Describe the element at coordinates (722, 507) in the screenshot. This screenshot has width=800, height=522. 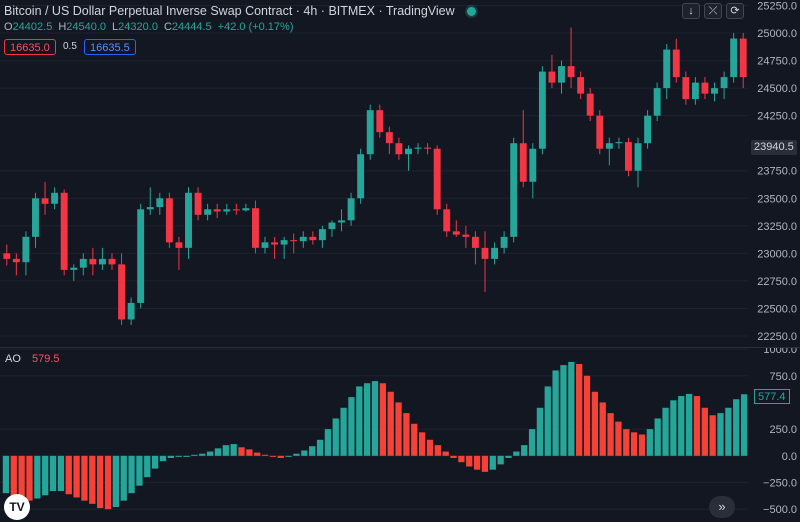
I see `scroll-to-realtime-icon: »` at that location.